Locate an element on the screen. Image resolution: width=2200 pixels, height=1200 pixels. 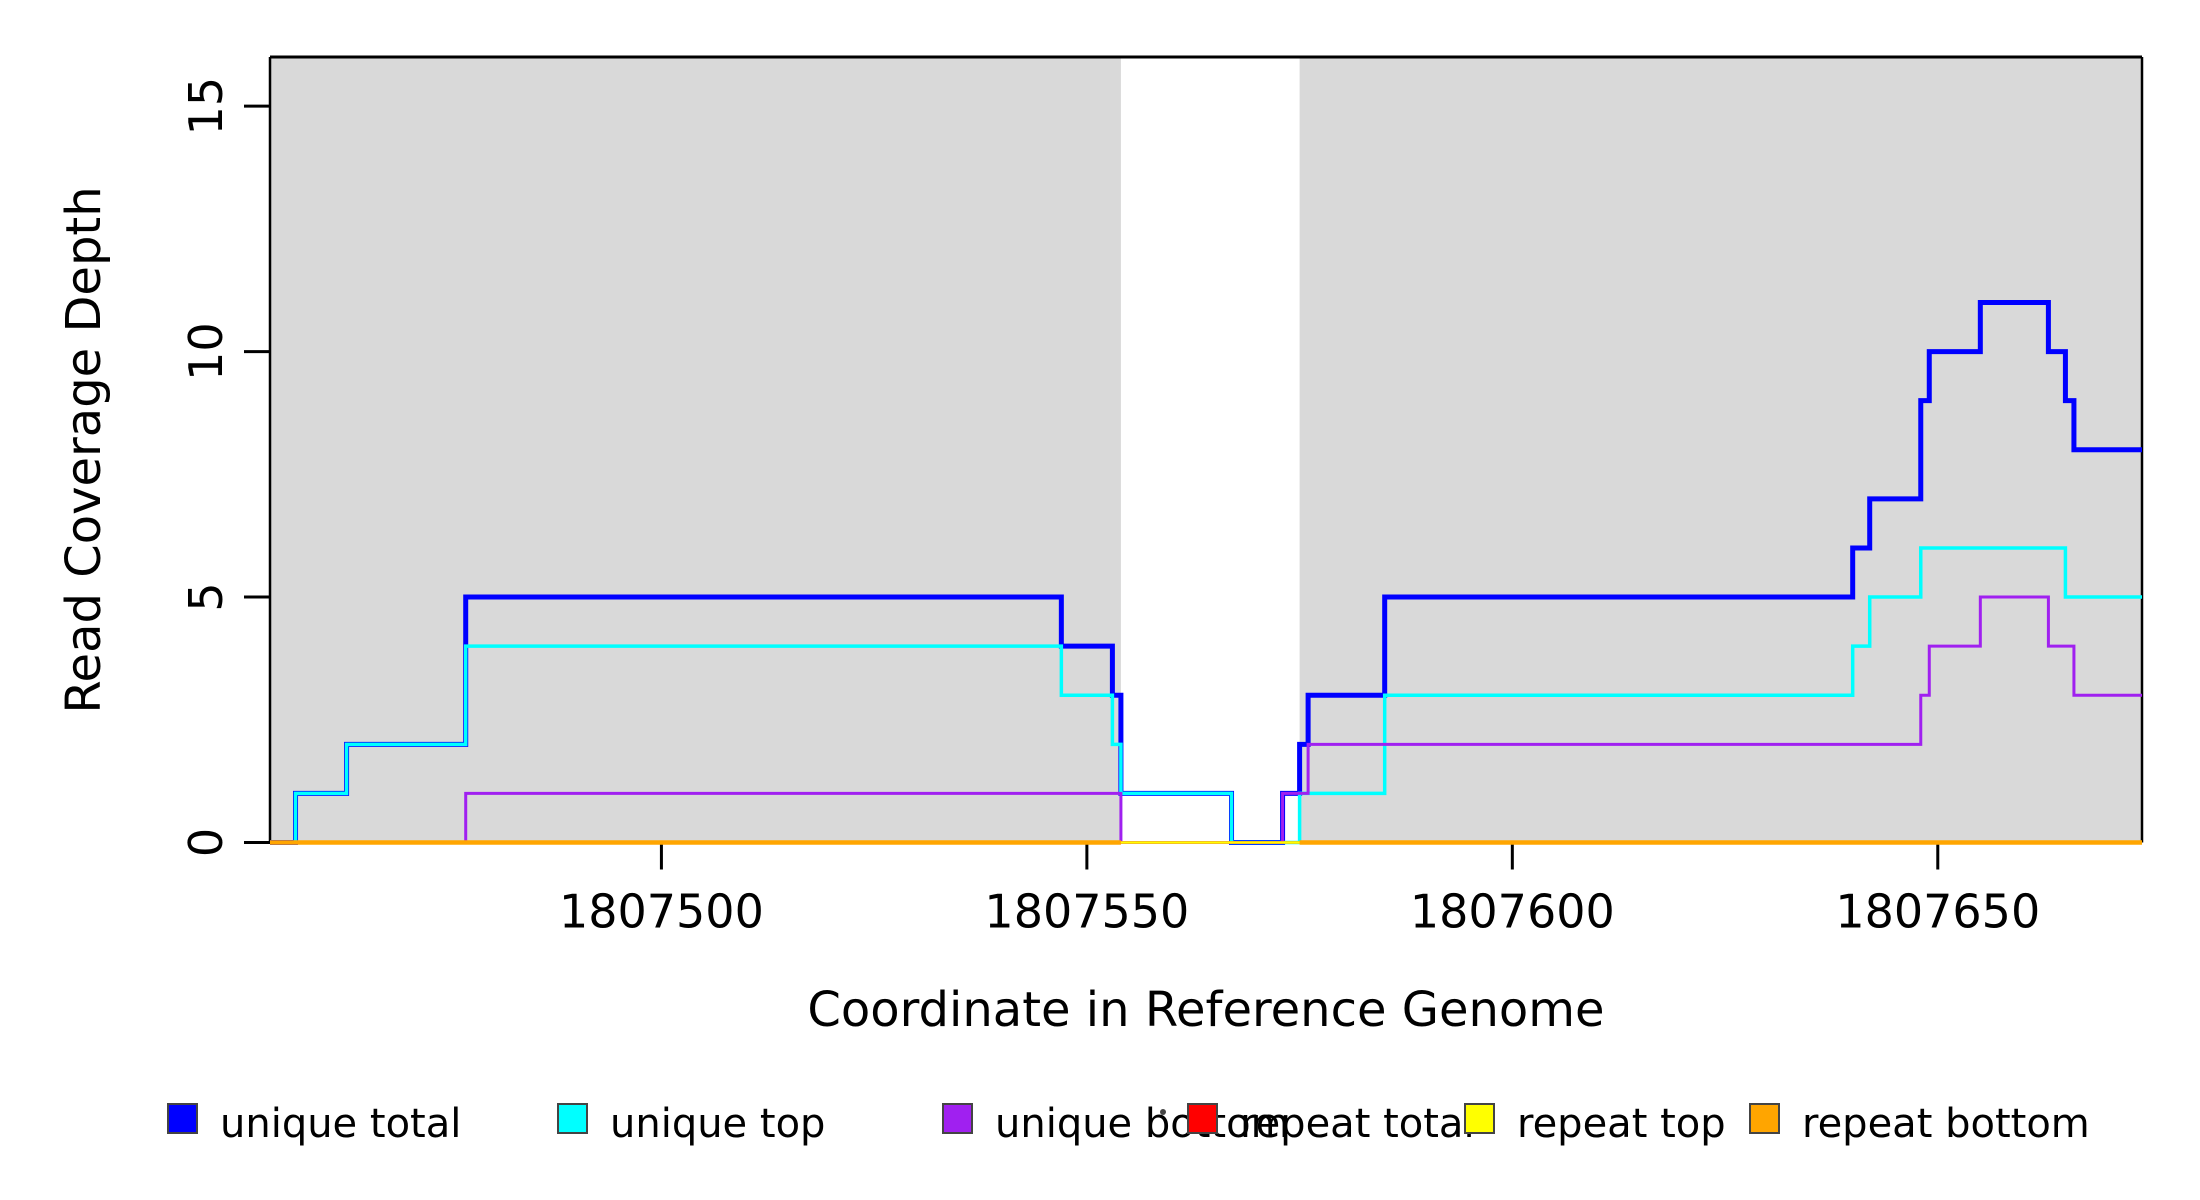
x-axis-tick-label: 1807500 is located at coordinates (661, 912).